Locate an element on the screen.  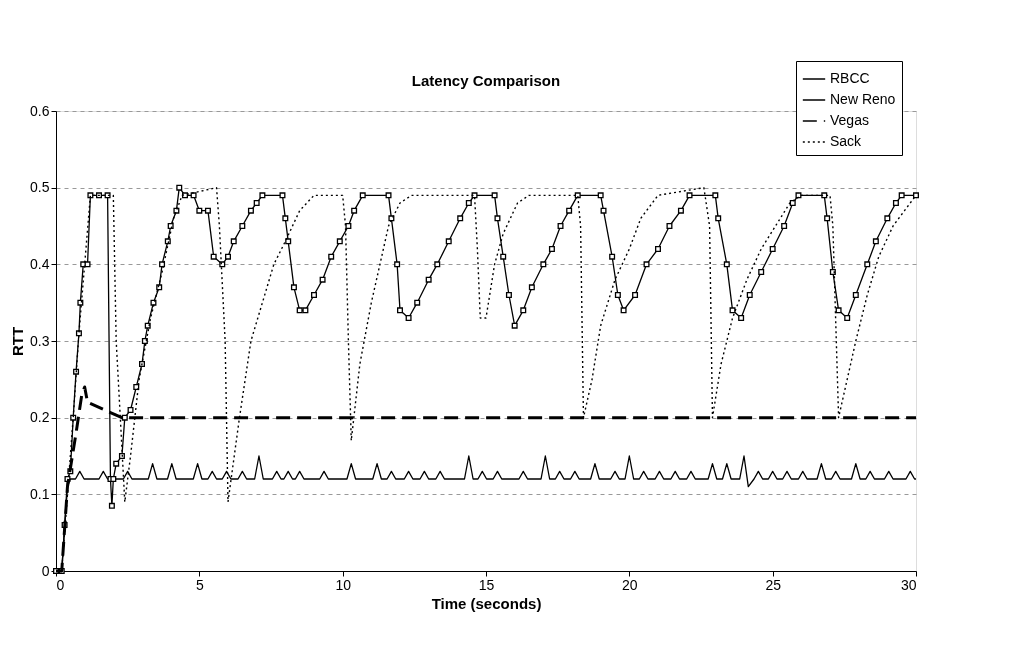
x-tick-label: 5 is located at coordinates (199, 584).